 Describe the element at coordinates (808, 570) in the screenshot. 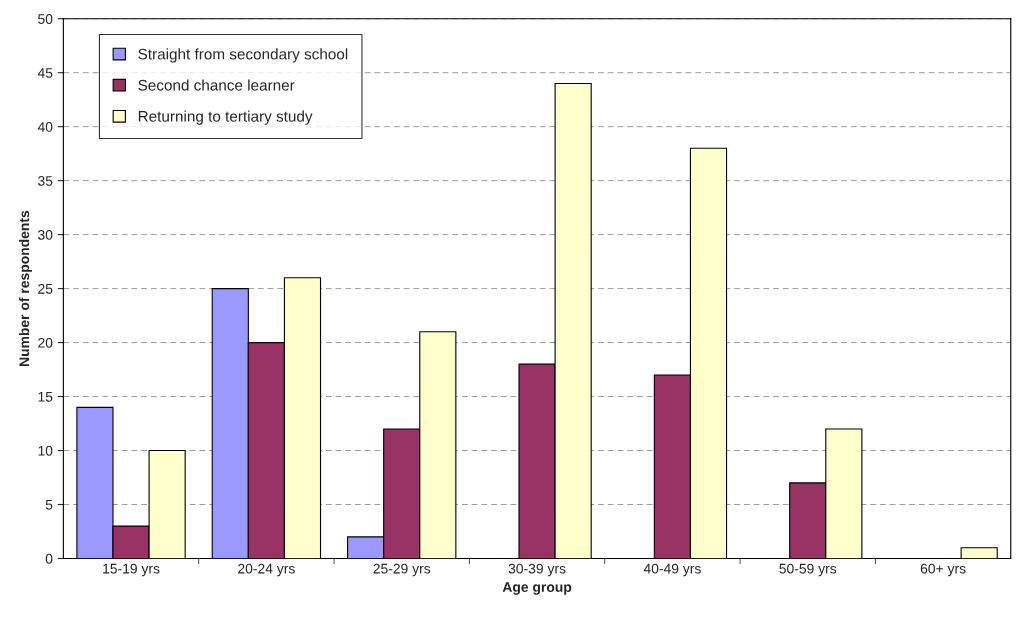

I see `x-tick-label: 50-59 yrs` at that location.